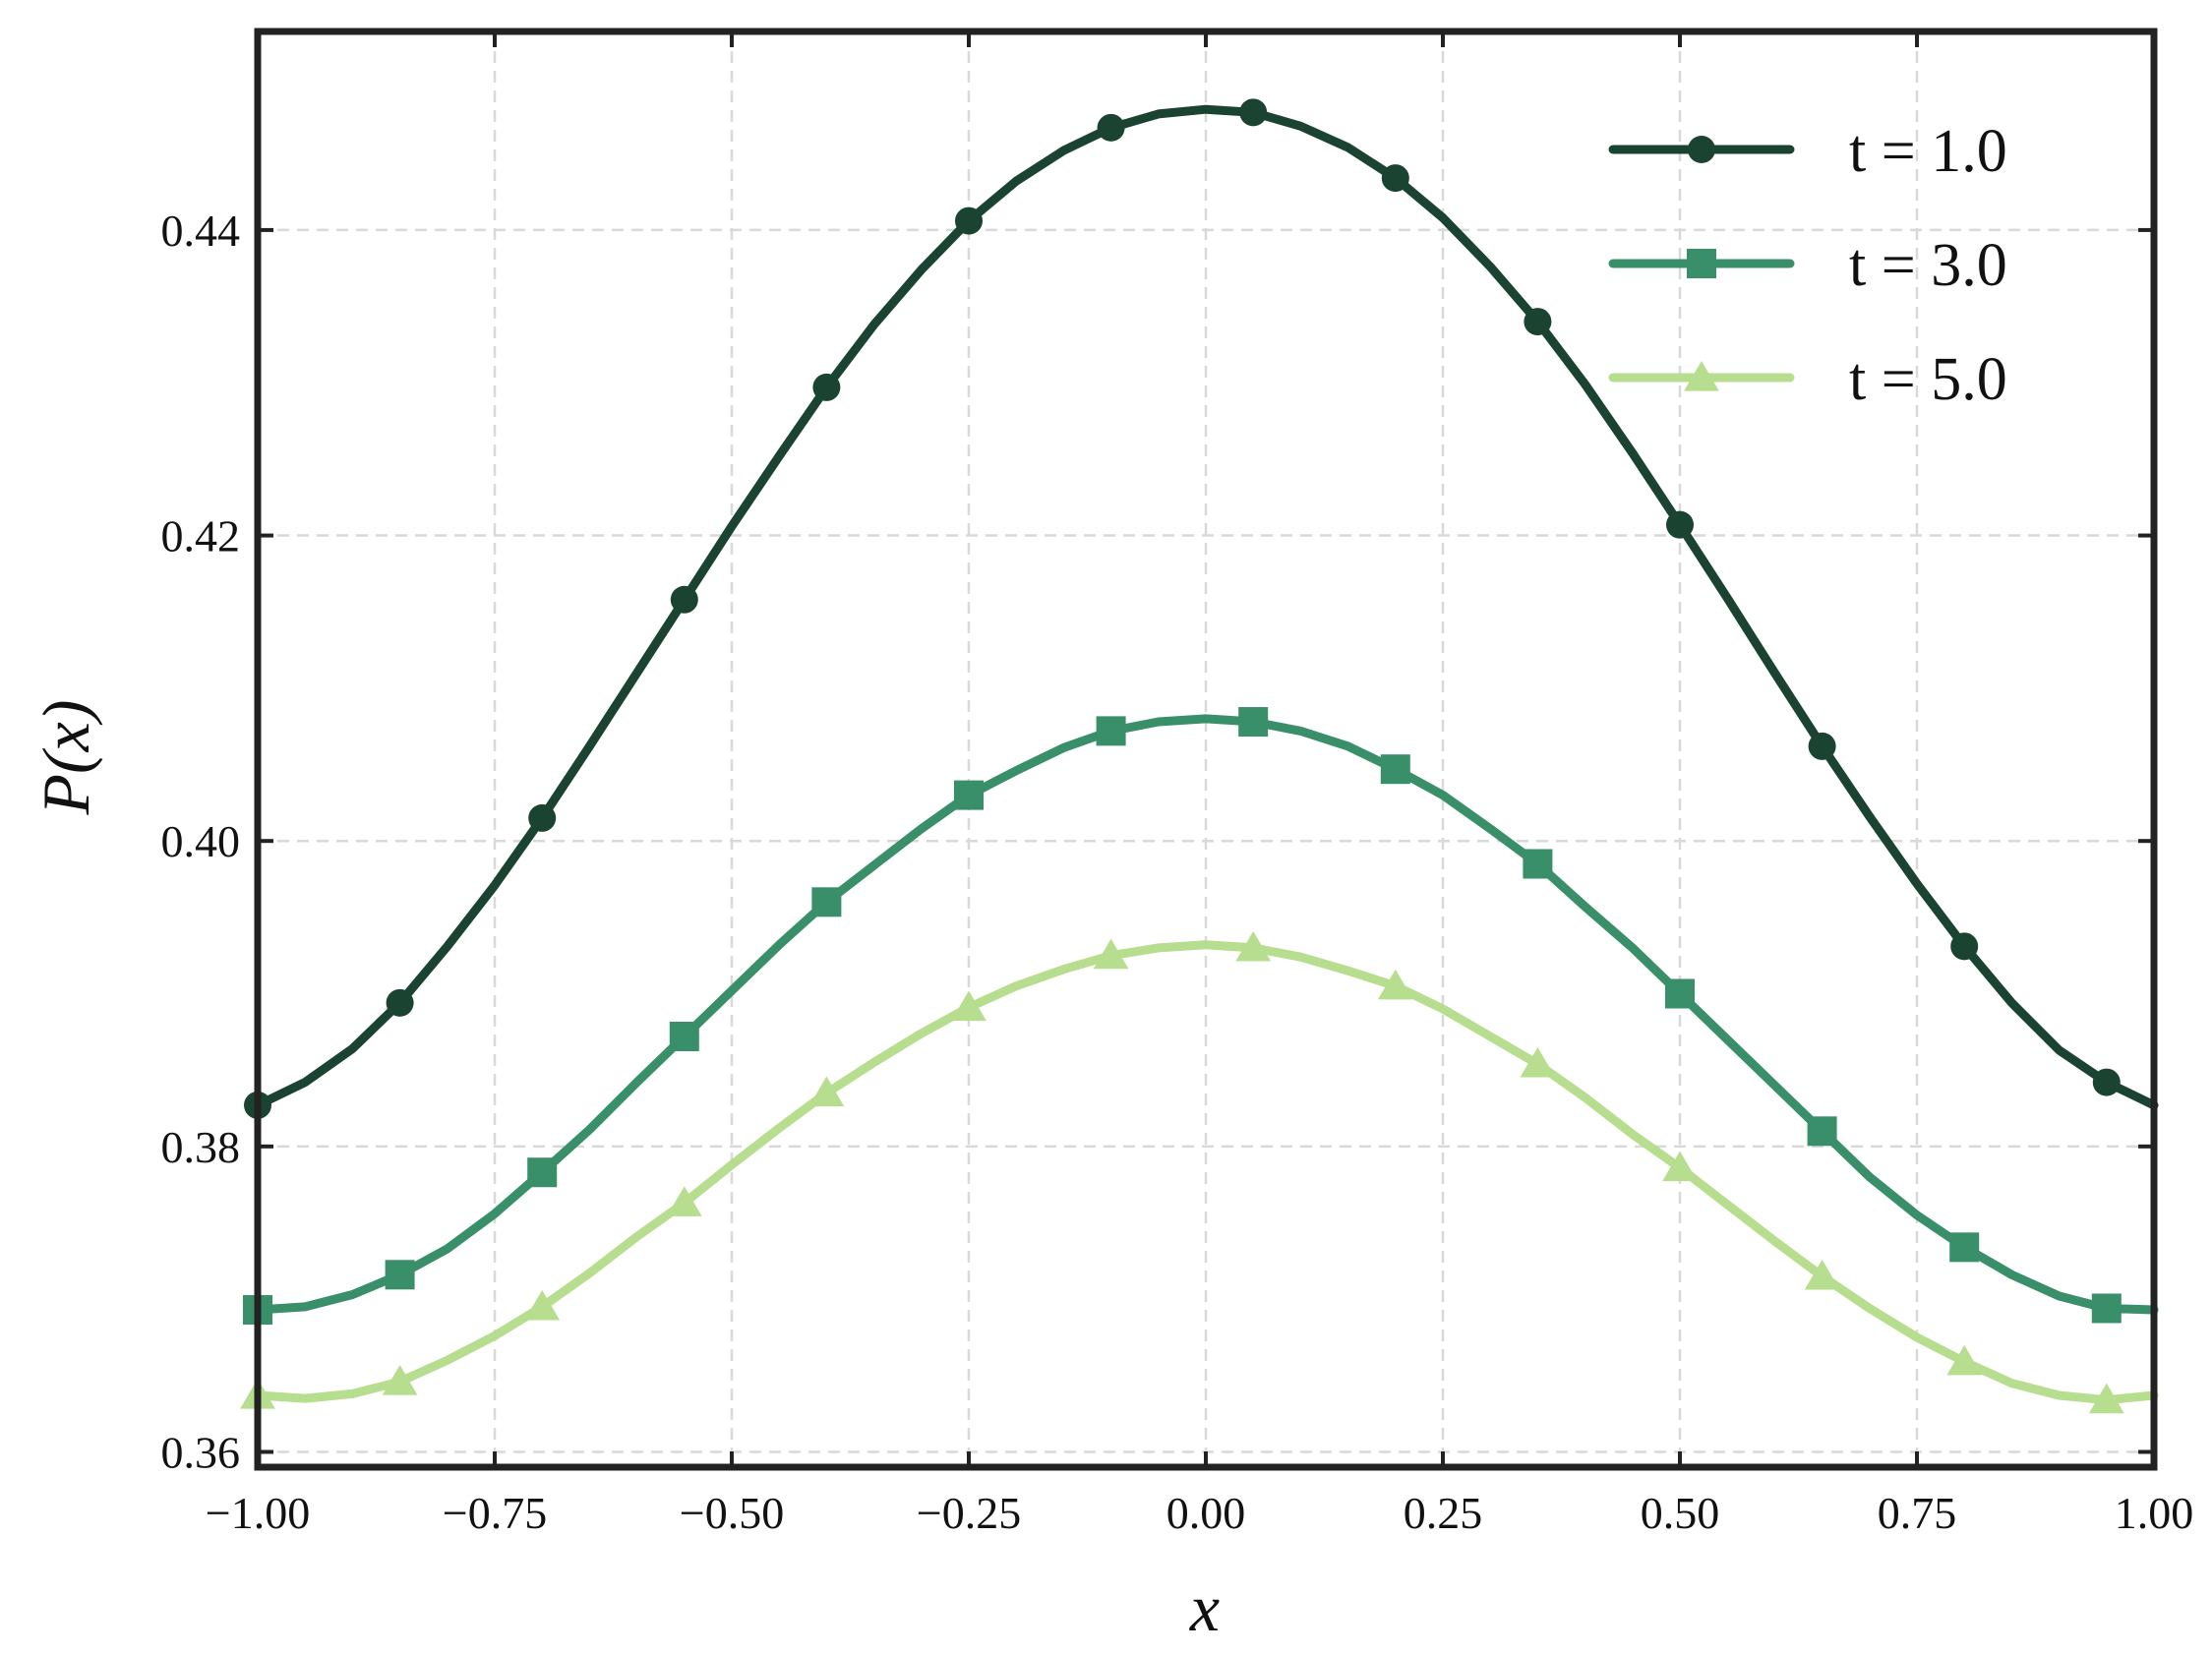  What do you see at coordinates (1680, 1513) in the screenshot?
I see `x-tick-label: 0.50` at bounding box center [1680, 1513].